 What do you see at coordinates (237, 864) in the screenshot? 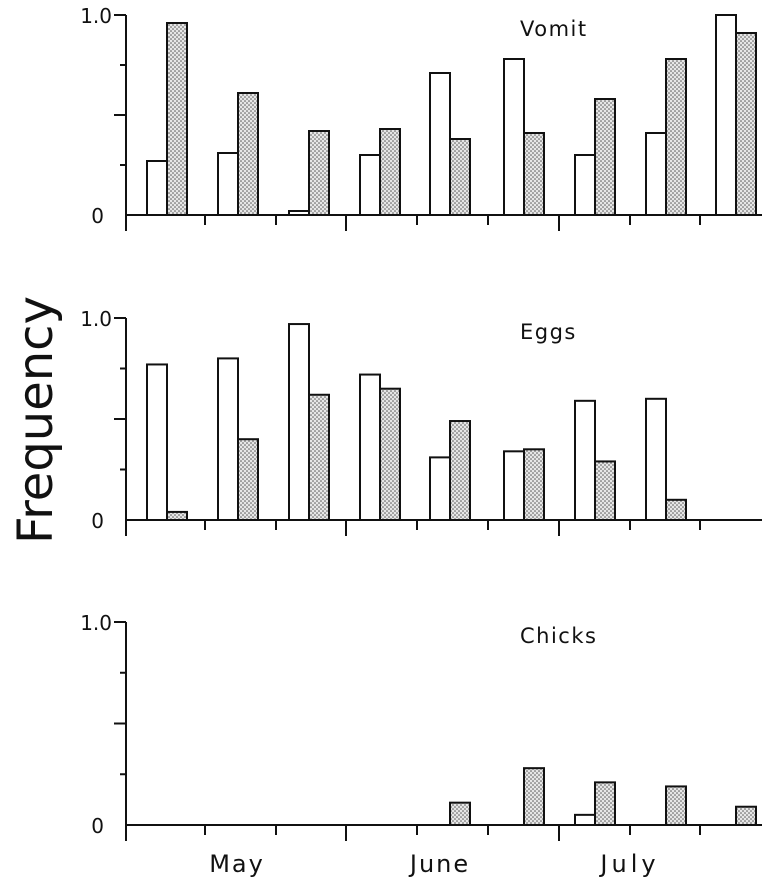
I see `month-label-may: May` at bounding box center [237, 864].